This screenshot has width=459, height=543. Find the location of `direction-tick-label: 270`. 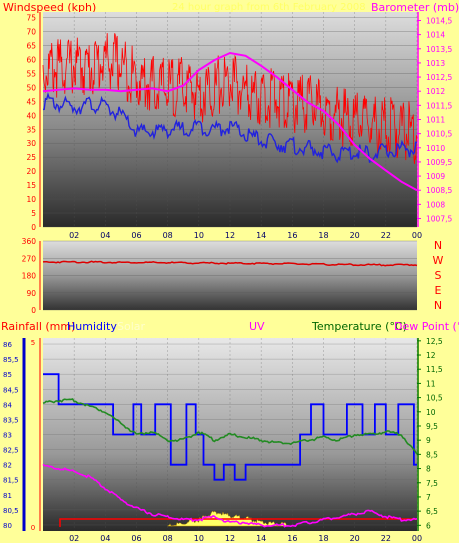

direction-tick-label: 270 is located at coordinates (29, 258).